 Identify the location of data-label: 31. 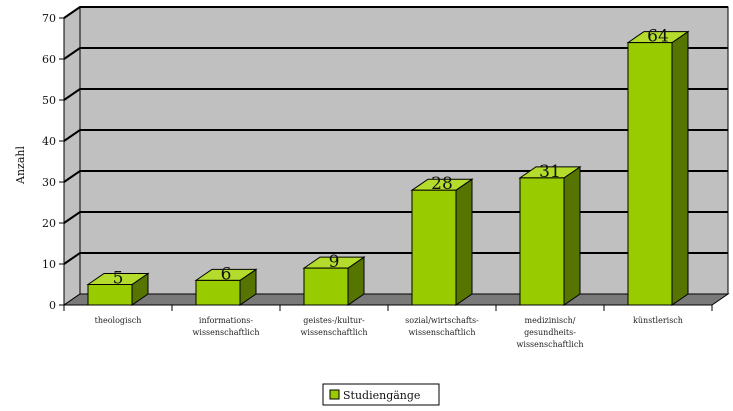
(550, 172).